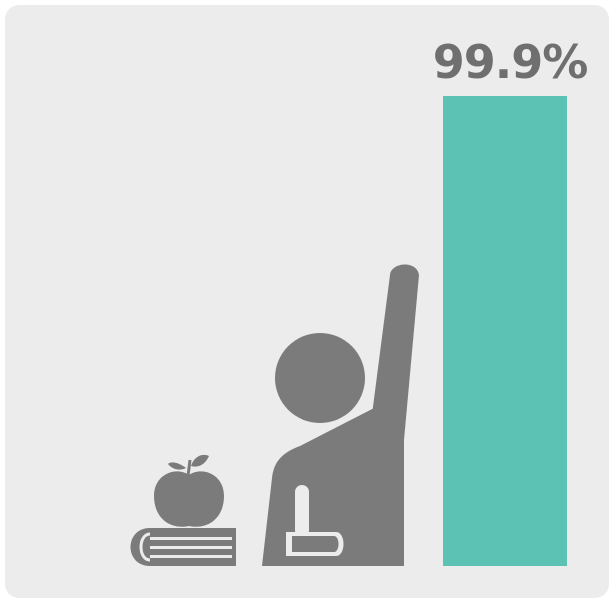  I want to click on books-icon, so click(183, 547).